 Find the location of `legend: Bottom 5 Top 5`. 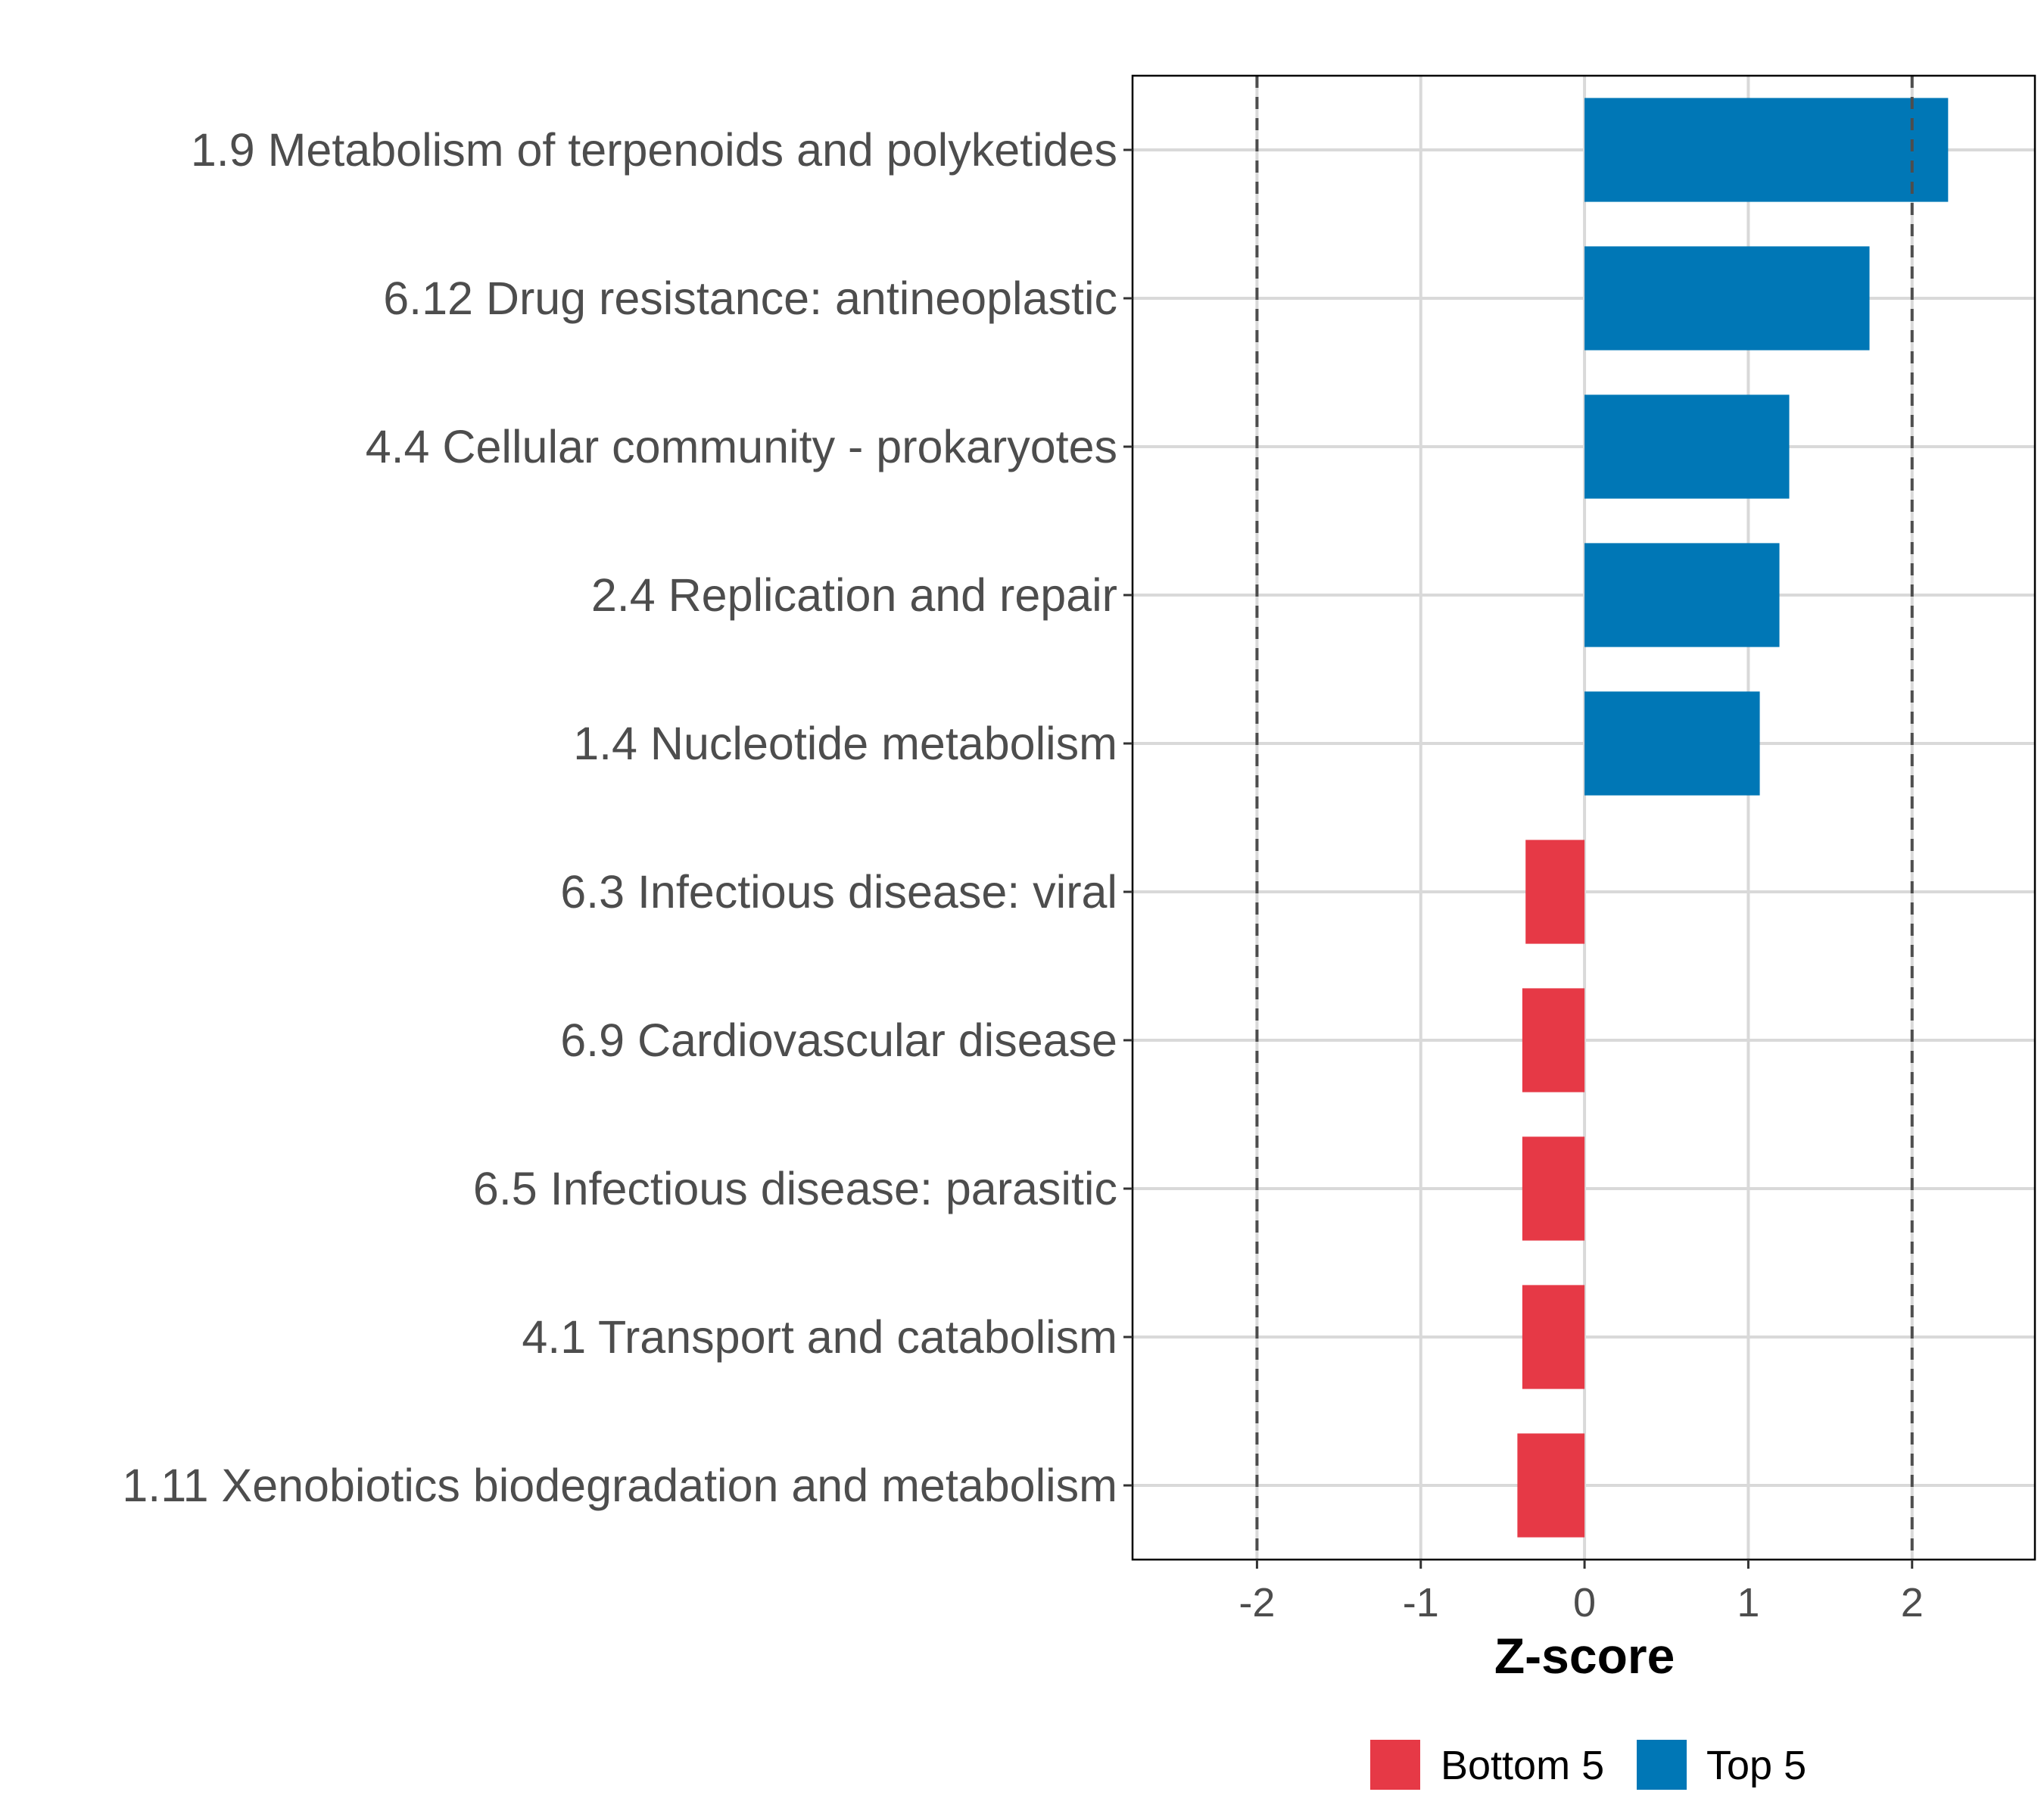

legend: Bottom 5 Top 5 is located at coordinates (1588, 1765).